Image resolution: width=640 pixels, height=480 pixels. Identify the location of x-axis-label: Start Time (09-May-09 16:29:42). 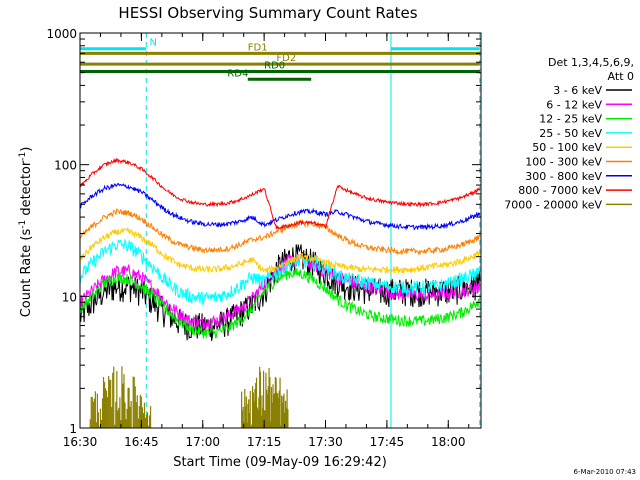
(280, 462).